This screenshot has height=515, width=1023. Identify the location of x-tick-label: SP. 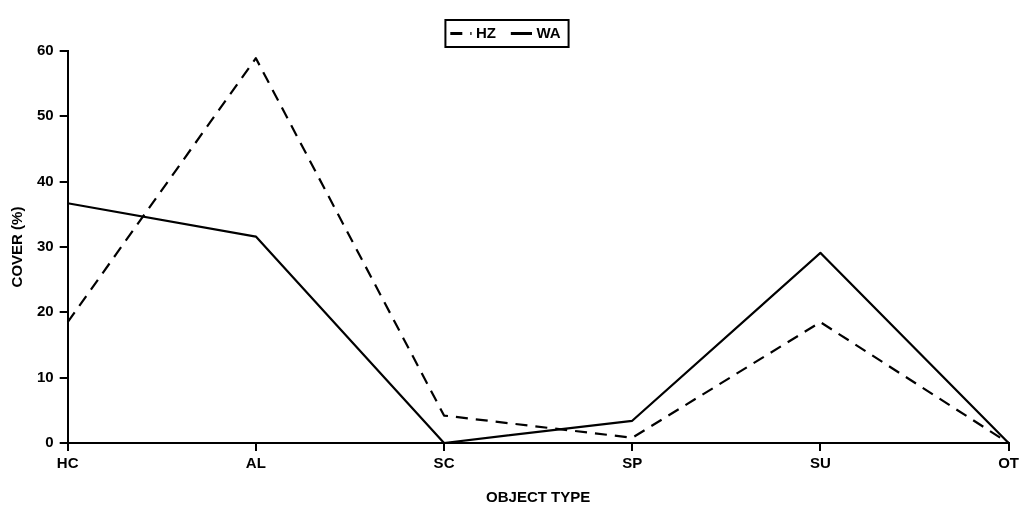
(632, 463).